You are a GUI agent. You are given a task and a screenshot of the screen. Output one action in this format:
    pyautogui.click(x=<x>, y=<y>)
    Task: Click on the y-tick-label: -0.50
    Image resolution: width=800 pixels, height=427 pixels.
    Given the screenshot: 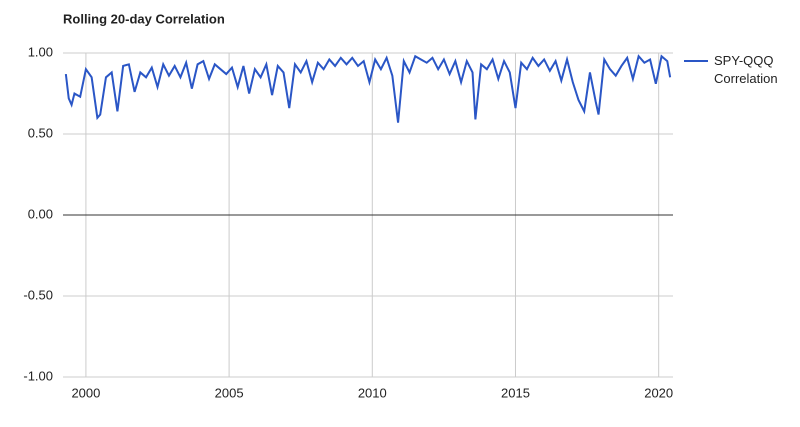 What is the action you would take?
    pyautogui.click(x=38, y=294)
    